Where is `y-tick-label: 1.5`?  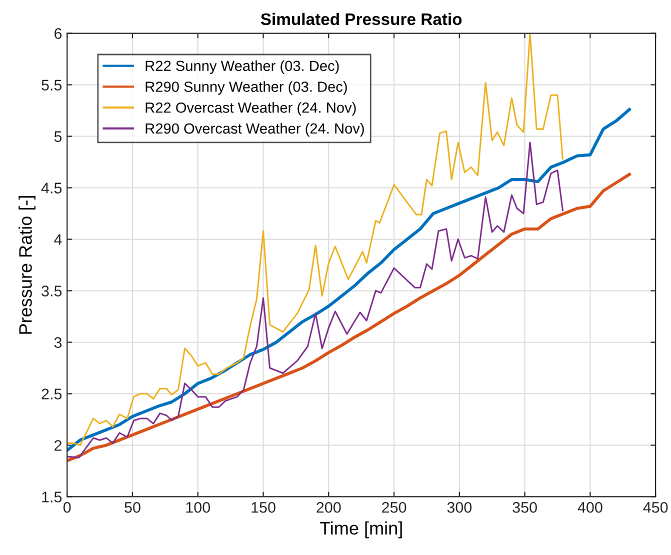
y-tick-label: 1.5 is located at coordinates (52, 497).